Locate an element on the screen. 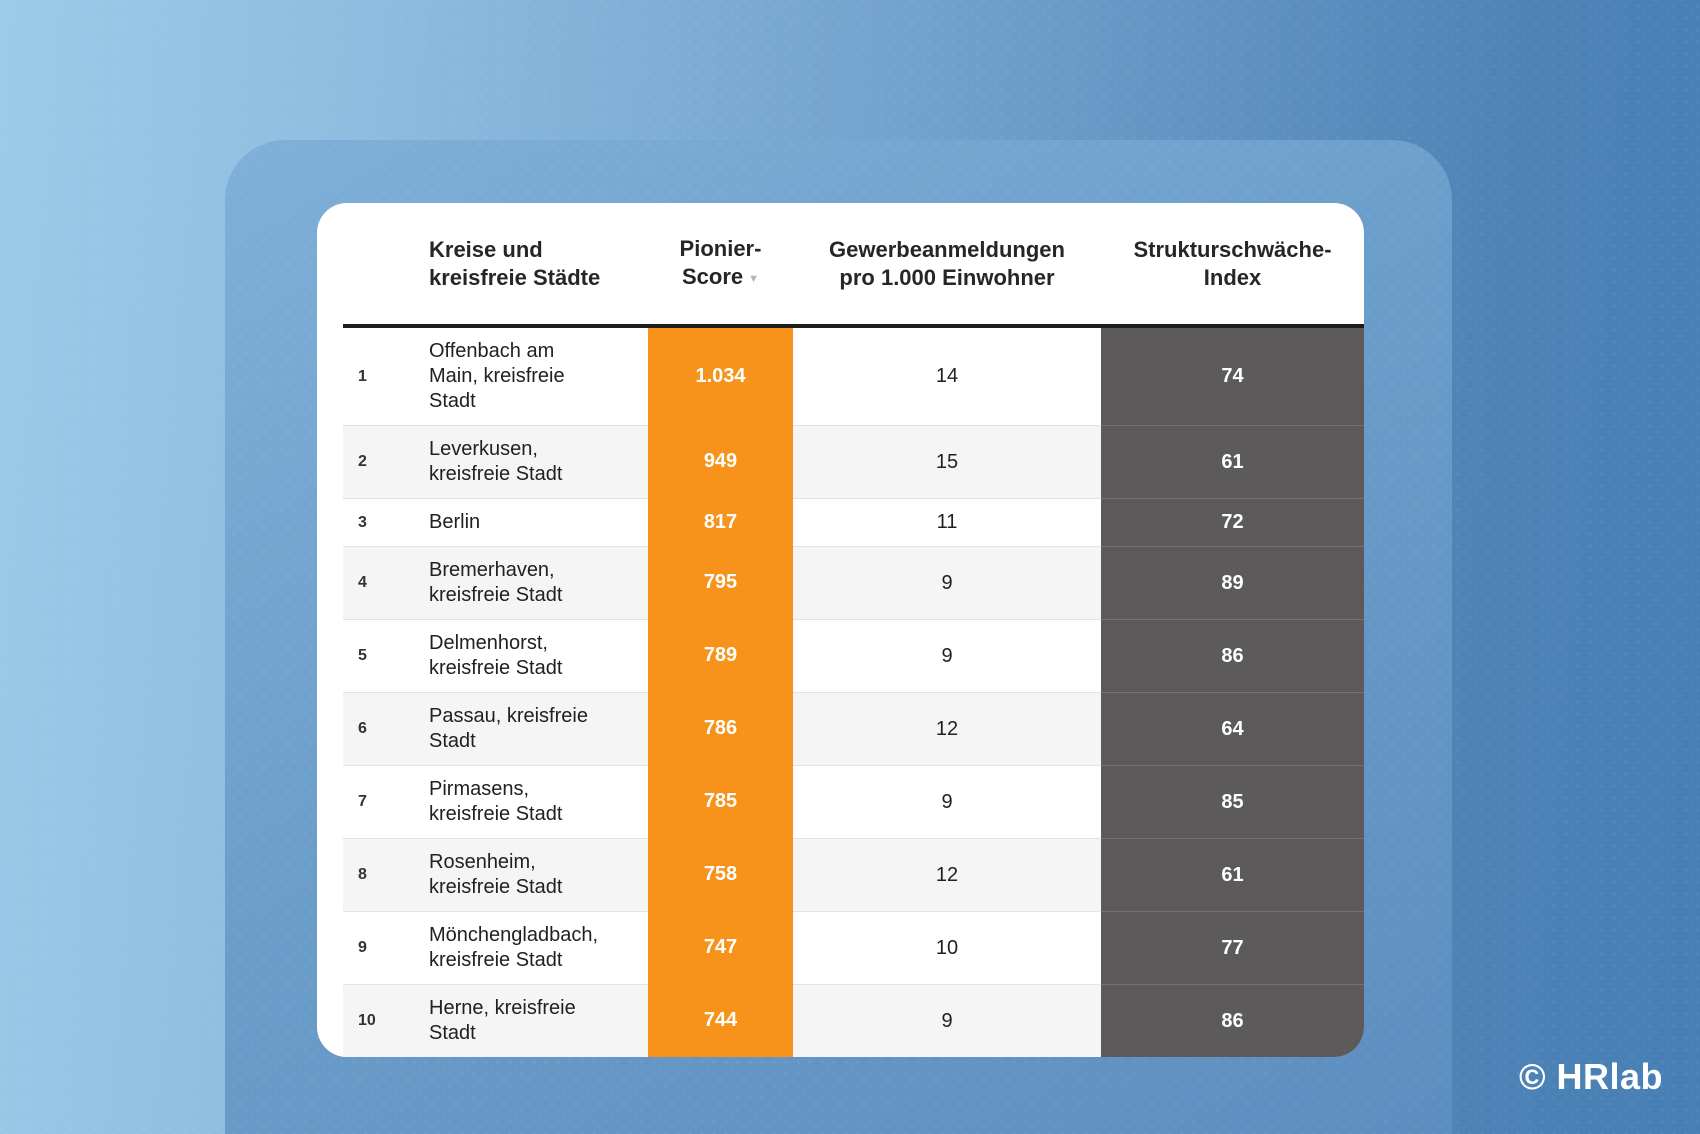 Image resolution: width=1700 pixels, height=1134 pixels. table-row: 6 Passau, kreisfreie Stadt 786 12 64 is located at coordinates (853, 728).